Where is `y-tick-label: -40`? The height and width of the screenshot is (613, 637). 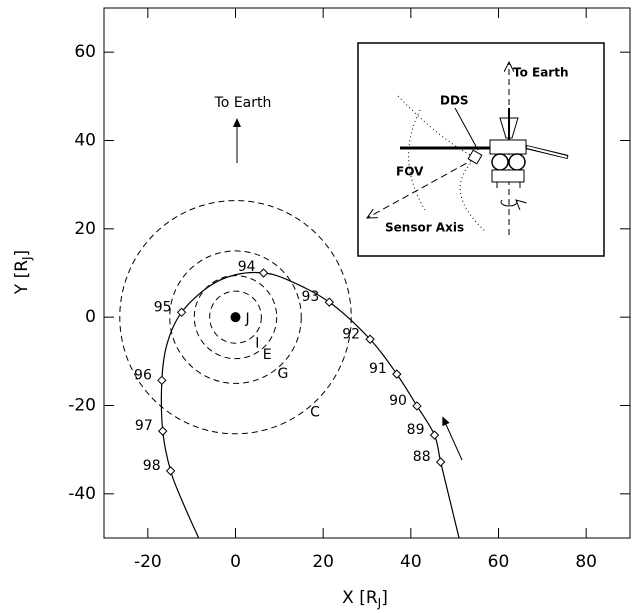 y-tick-label: -40 is located at coordinates (82, 494).